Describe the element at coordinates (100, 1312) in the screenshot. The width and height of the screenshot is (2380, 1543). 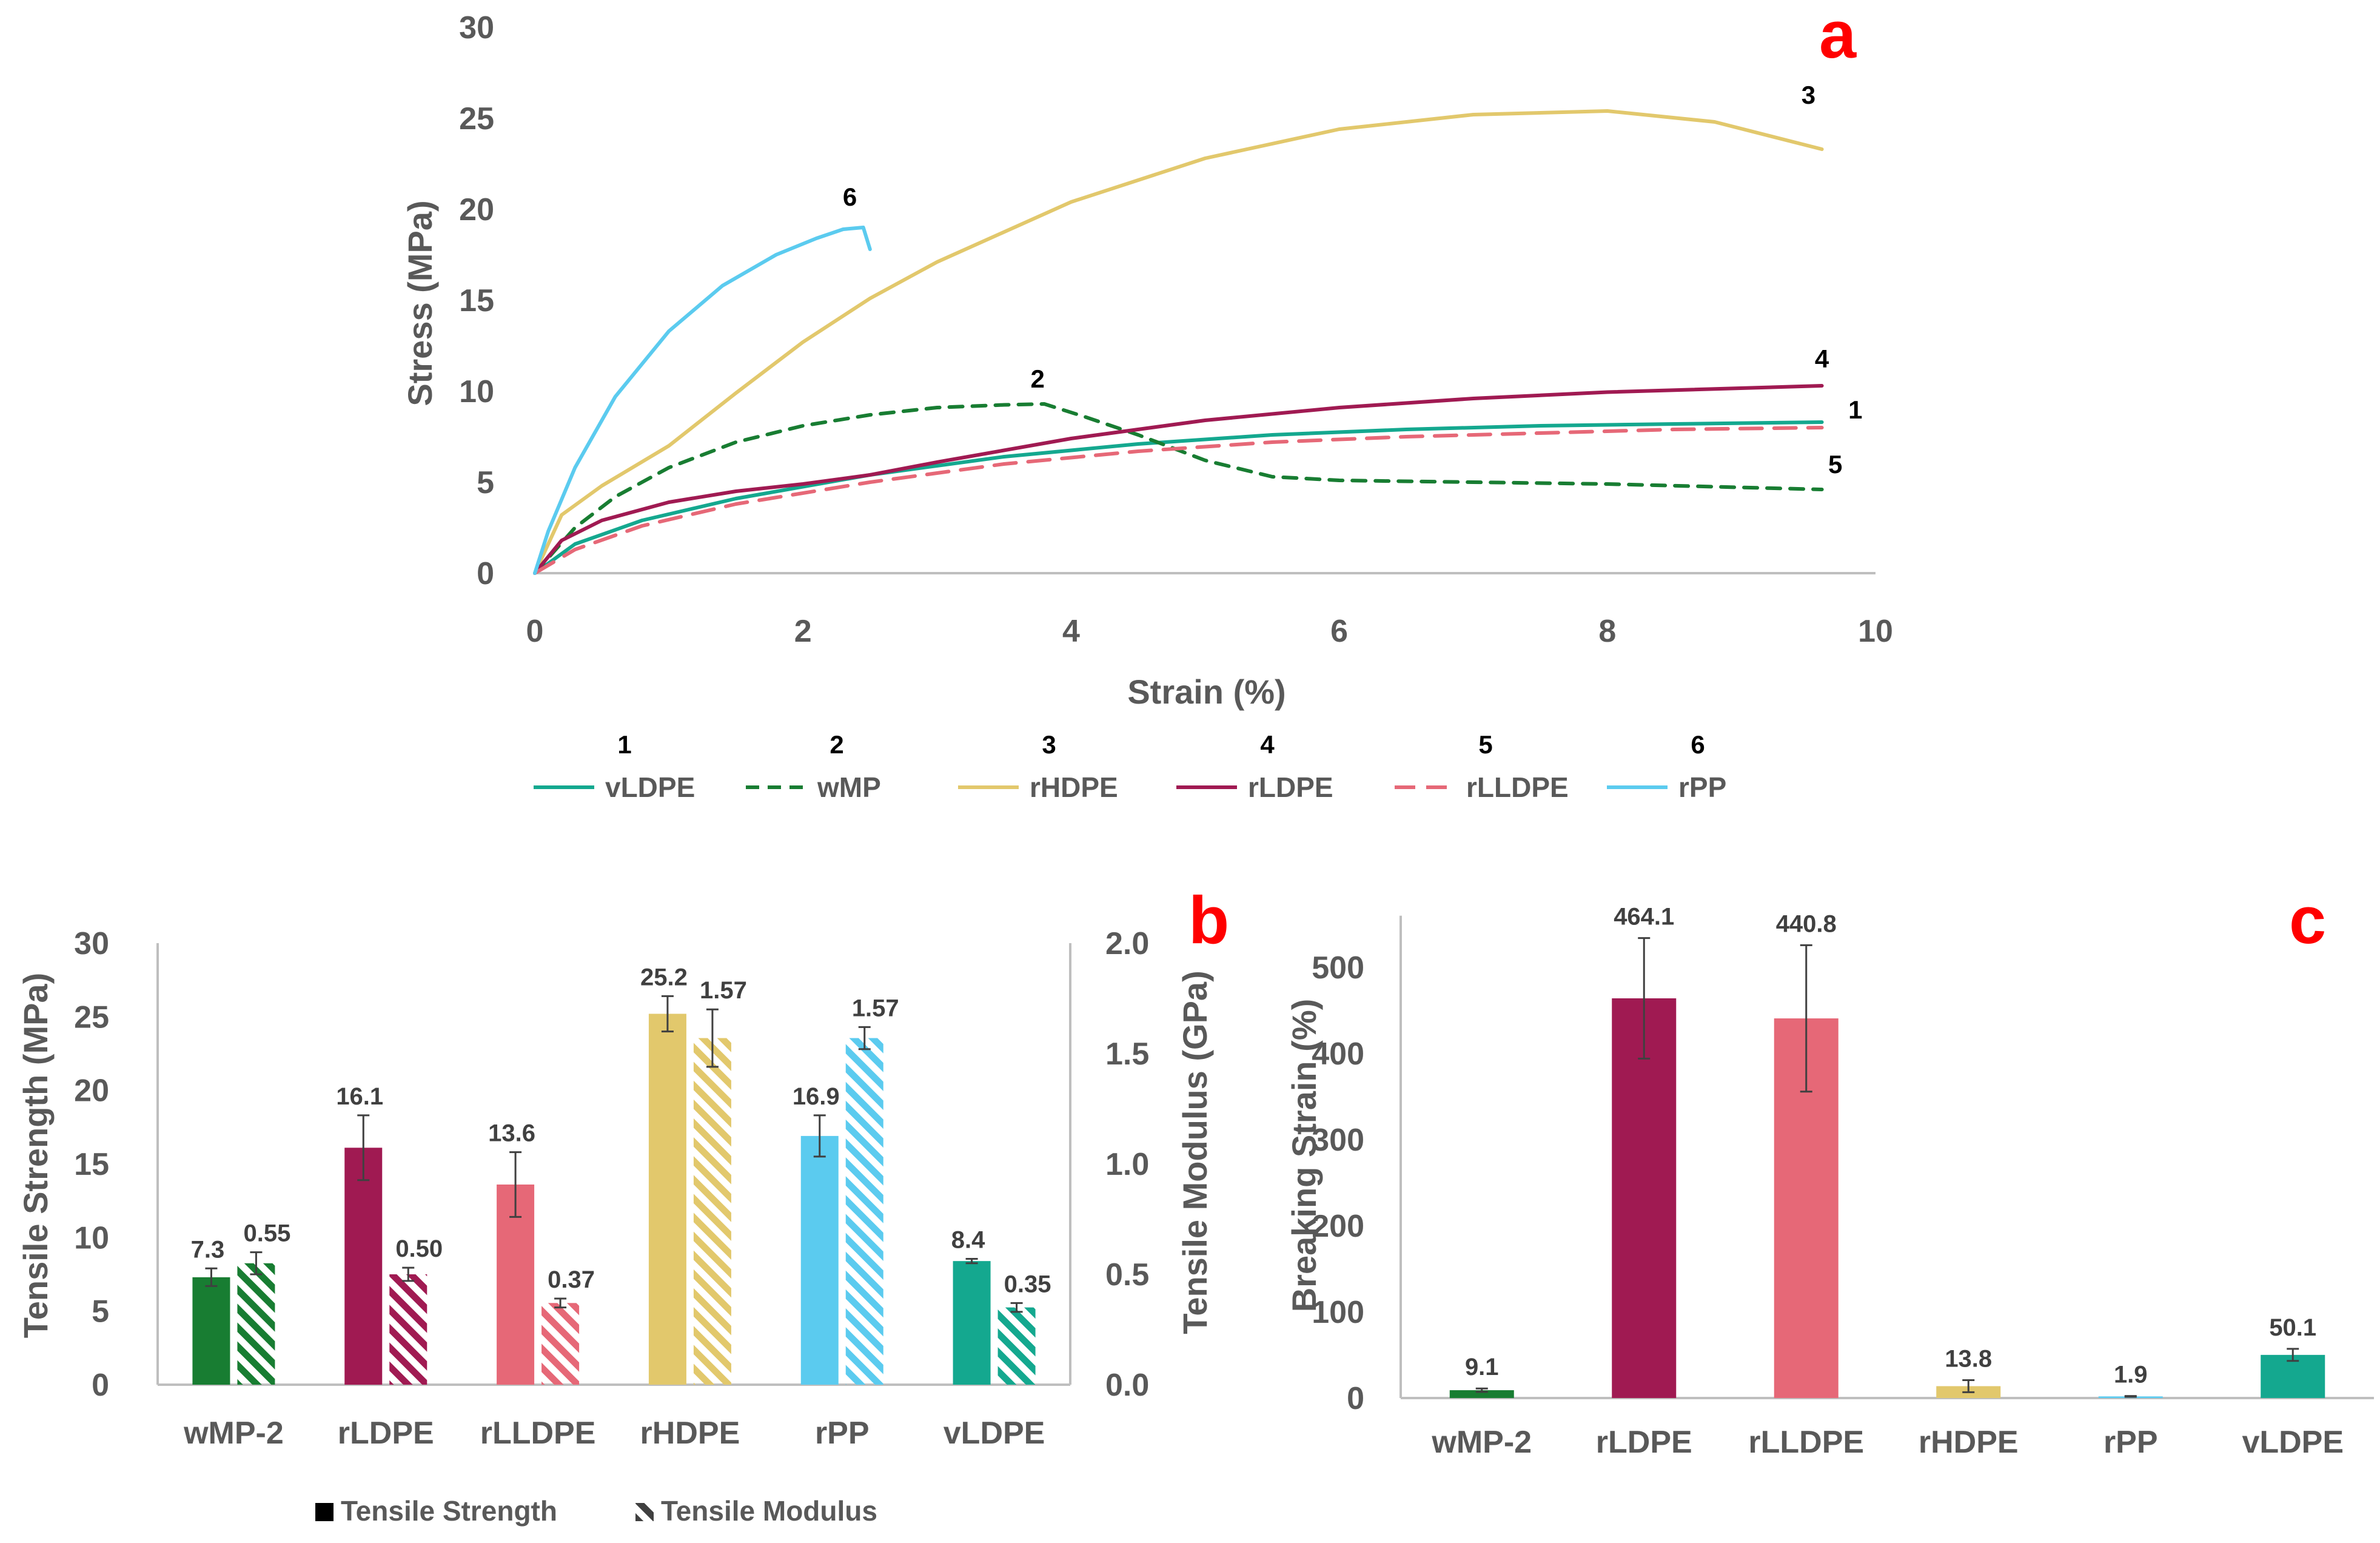
I see `panel-b-y-tick-label: 5` at that location.